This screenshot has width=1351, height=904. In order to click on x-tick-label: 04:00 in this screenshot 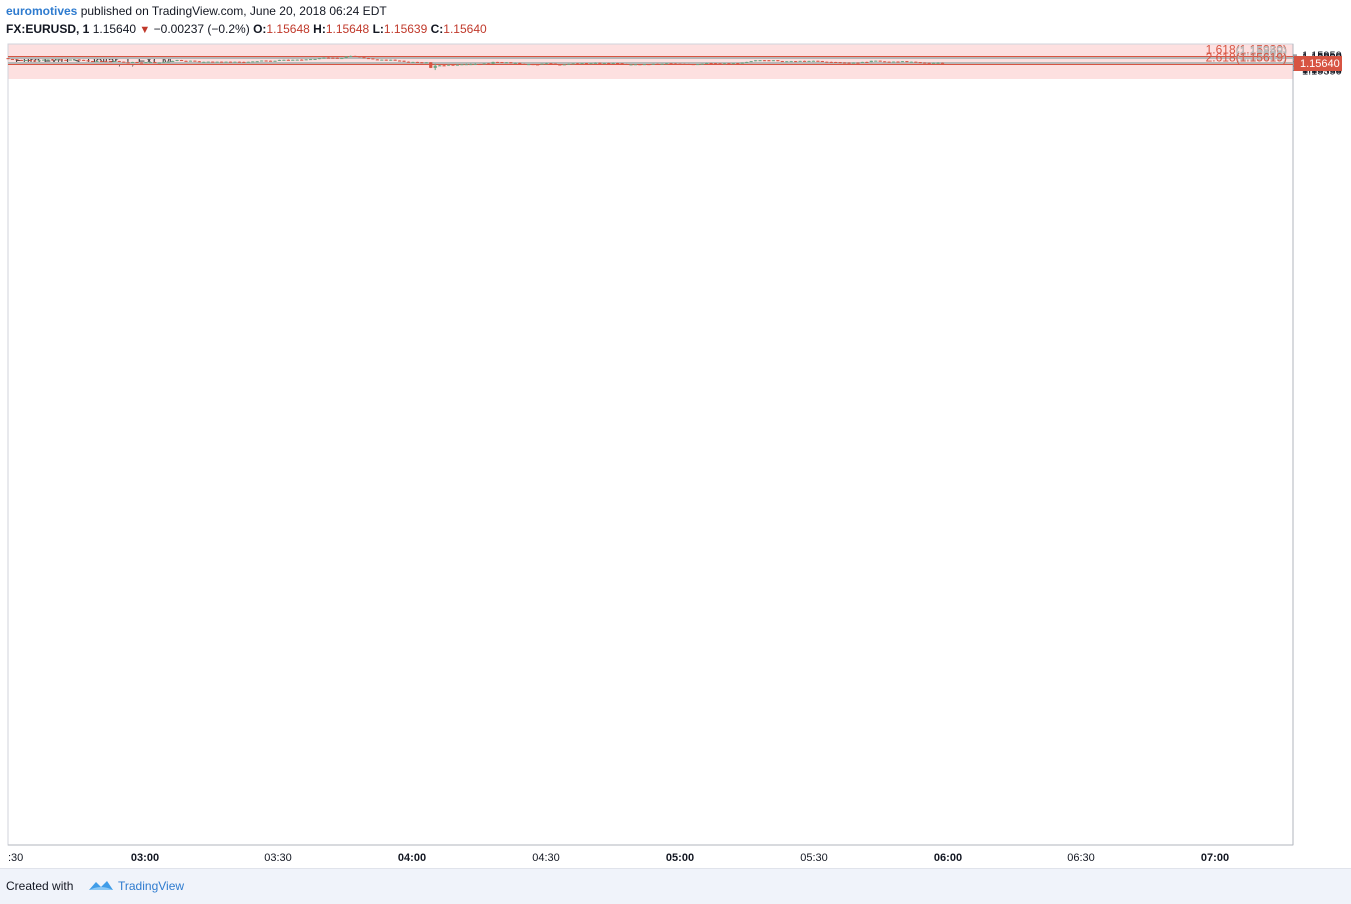, I will do `click(412, 858)`.